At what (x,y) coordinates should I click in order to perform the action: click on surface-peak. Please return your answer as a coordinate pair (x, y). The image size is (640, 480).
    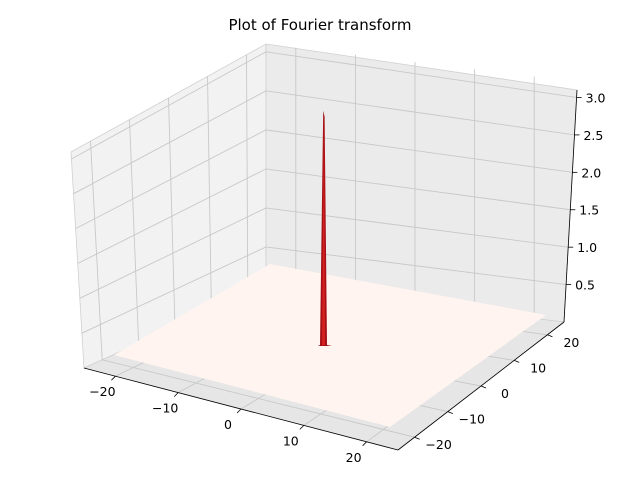
    Looking at the image, I should click on (325, 228).